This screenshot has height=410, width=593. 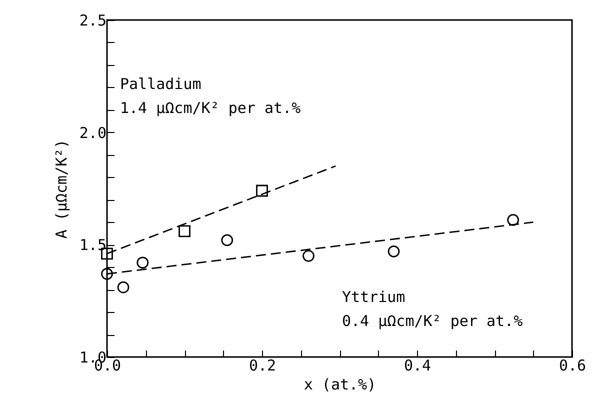 What do you see at coordinates (374, 297) in the screenshot?
I see `annotation: Yttrium` at bounding box center [374, 297].